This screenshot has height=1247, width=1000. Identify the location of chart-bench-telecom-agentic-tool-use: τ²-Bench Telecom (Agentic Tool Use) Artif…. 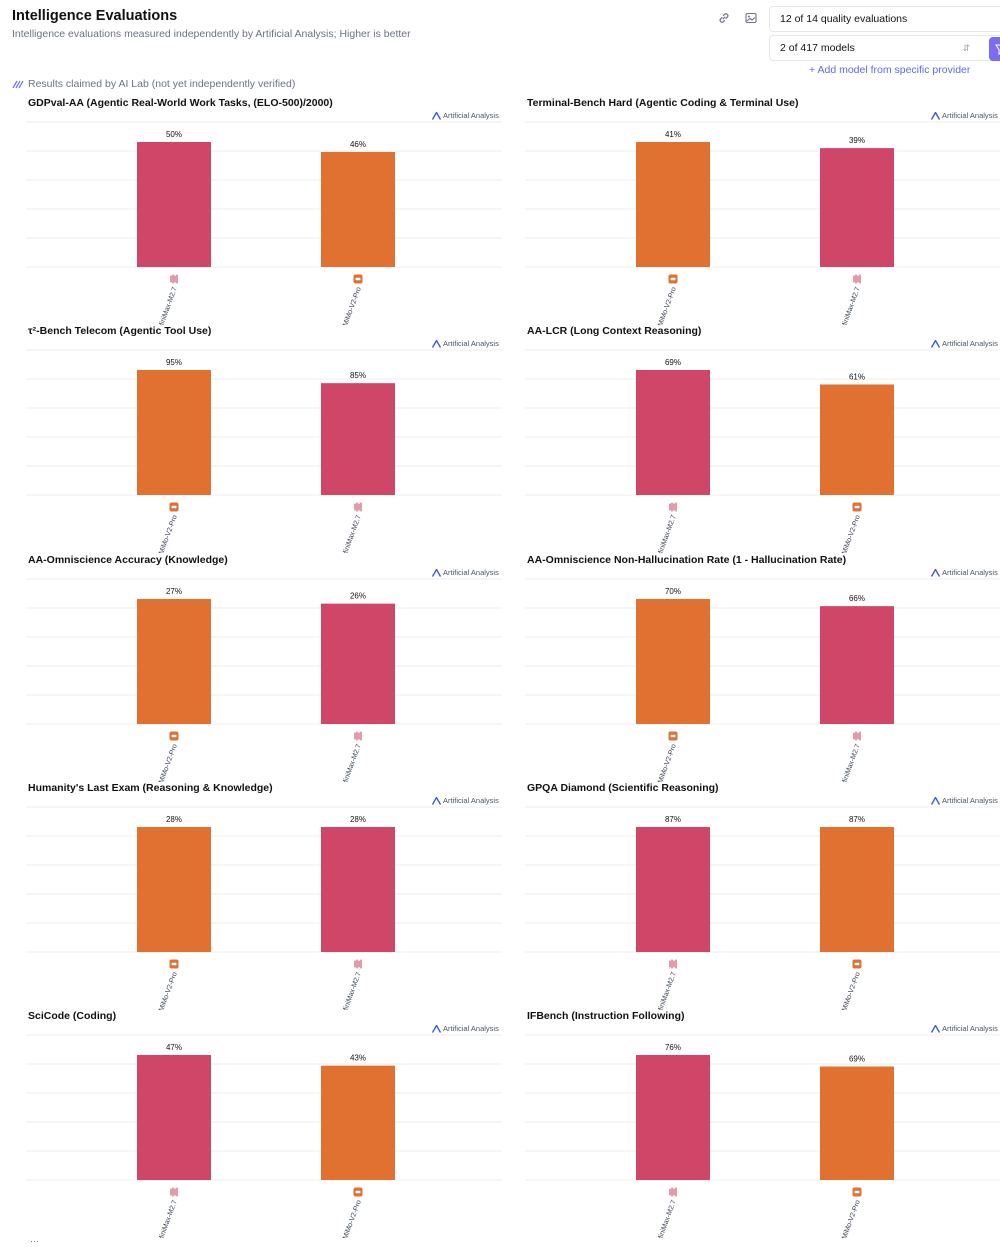
(257, 439).